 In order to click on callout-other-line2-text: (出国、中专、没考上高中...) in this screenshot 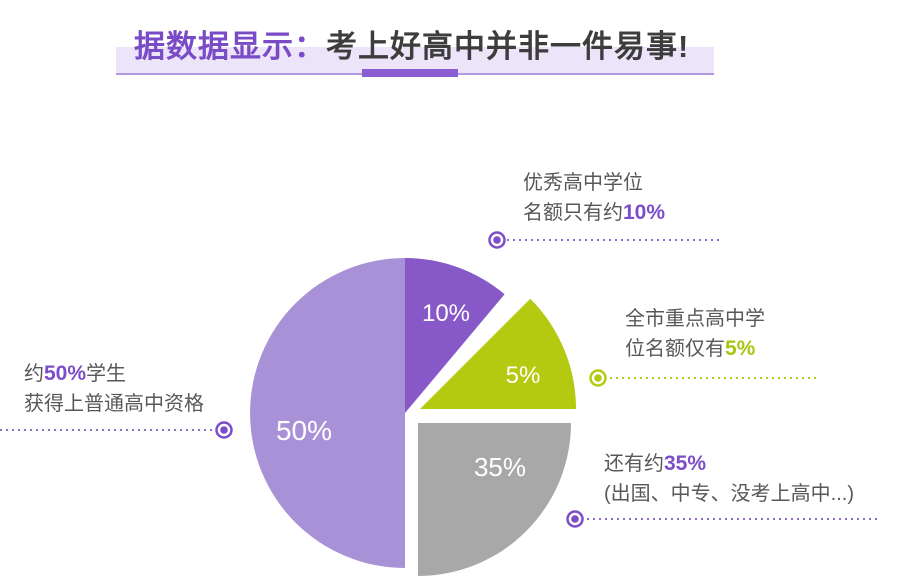, I will do `click(729, 494)`.